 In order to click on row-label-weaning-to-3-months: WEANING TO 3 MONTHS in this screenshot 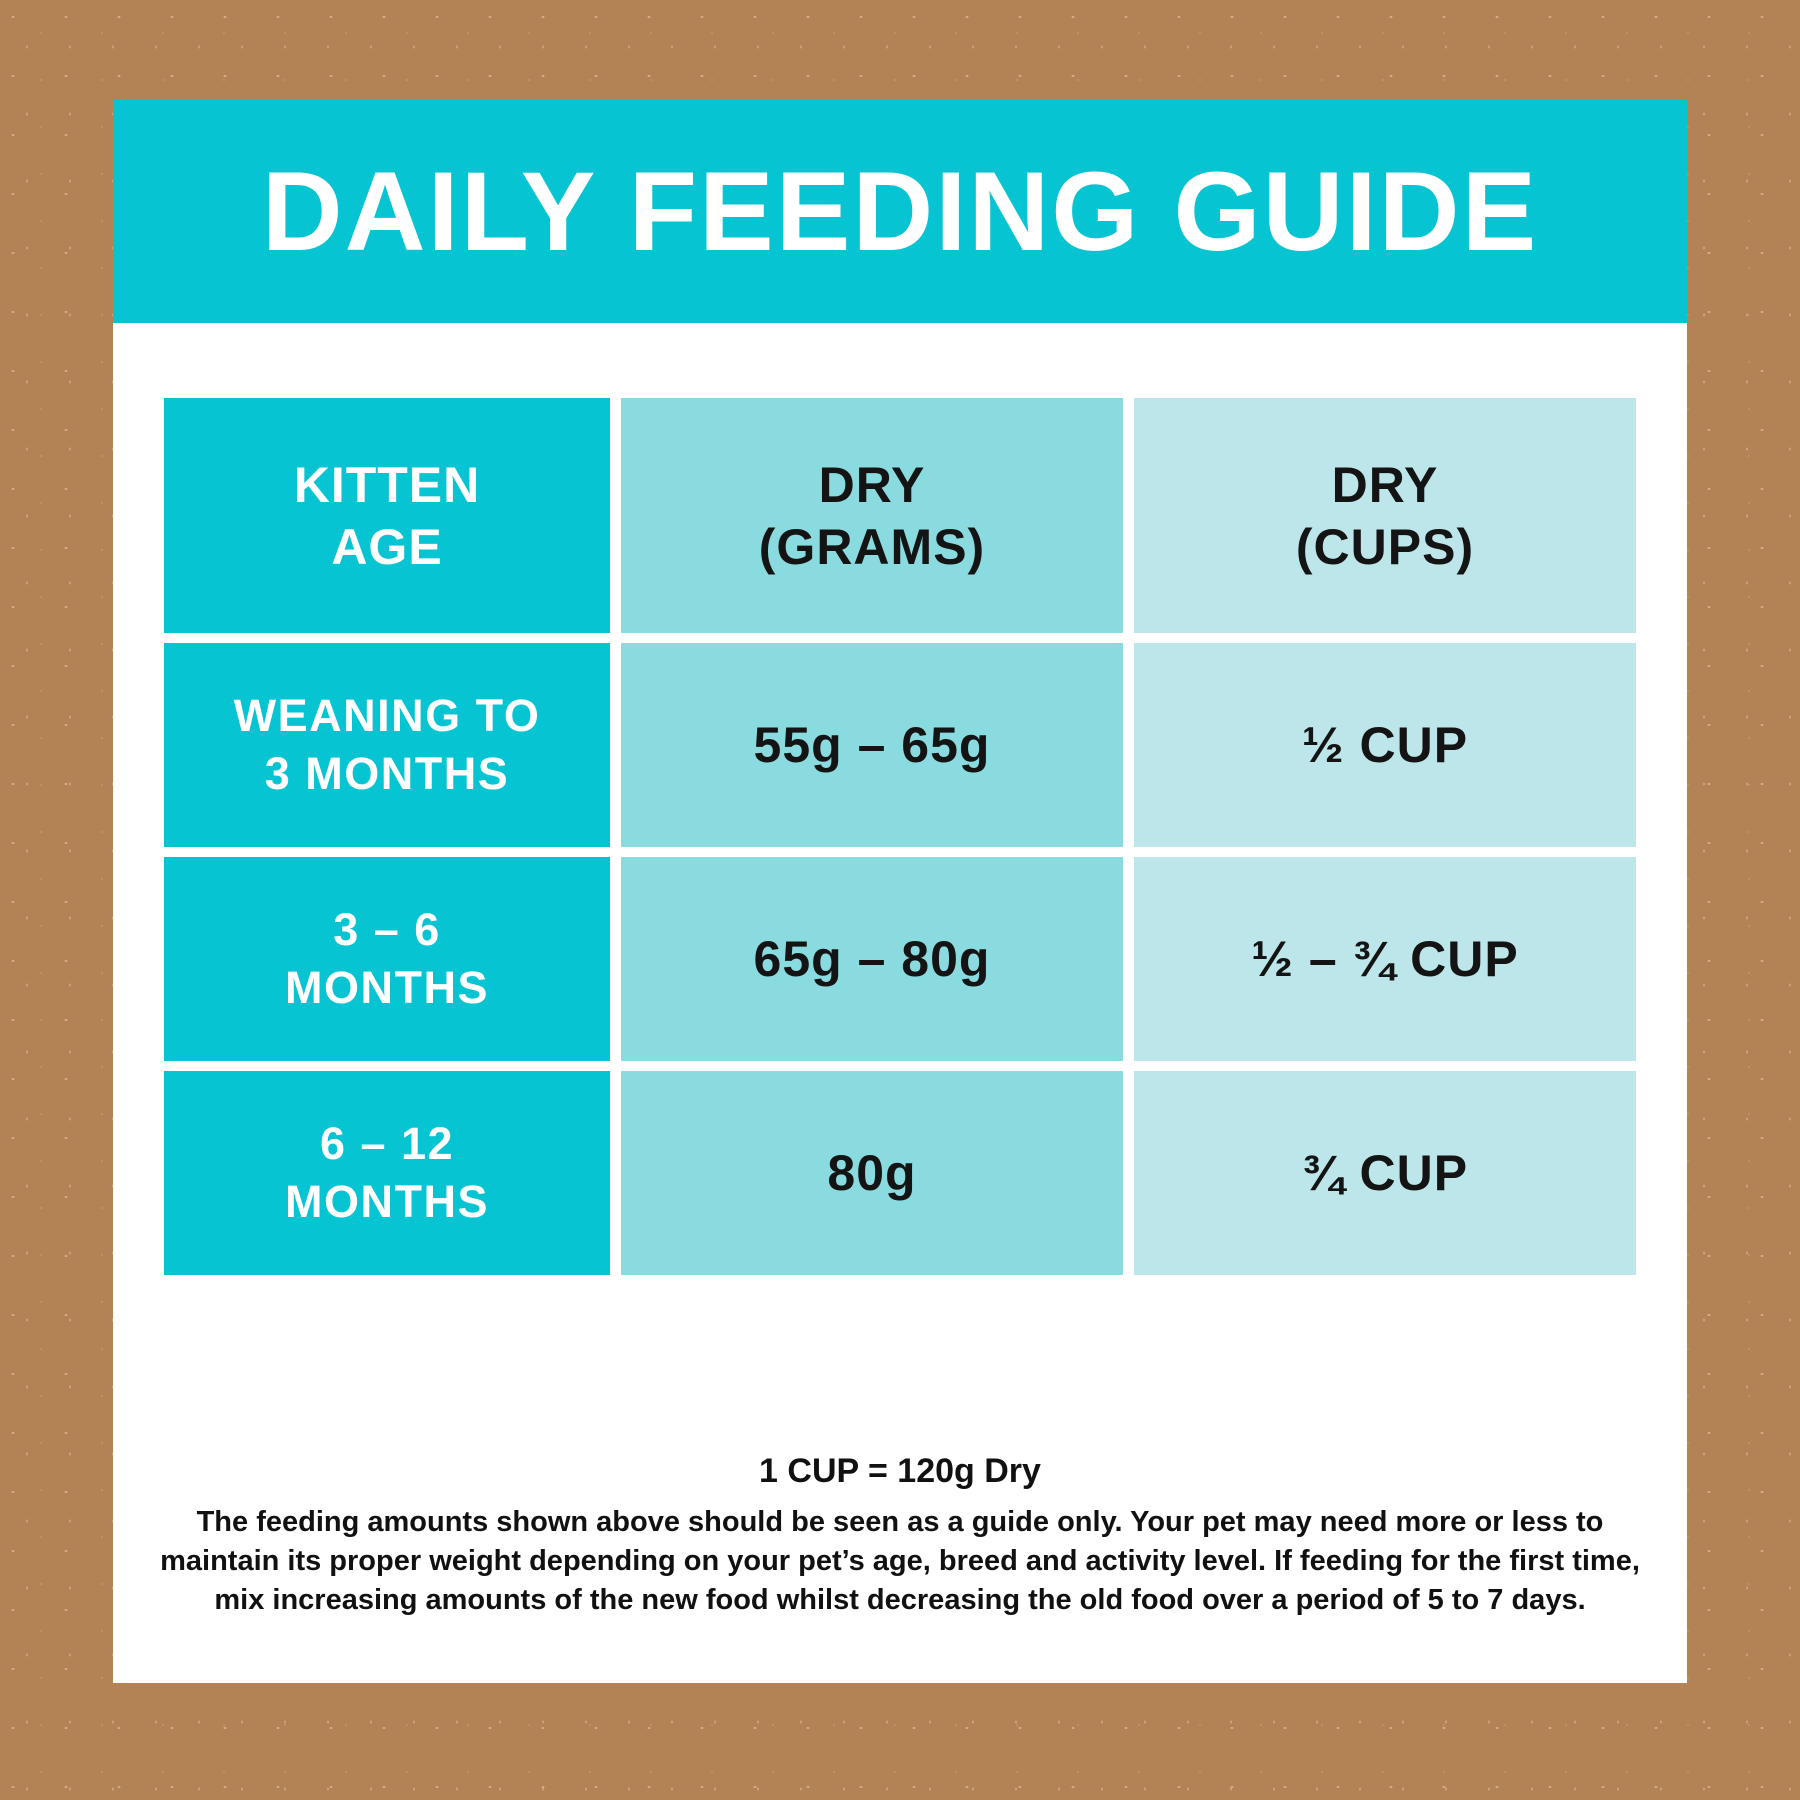, I will do `click(387, 745)`.